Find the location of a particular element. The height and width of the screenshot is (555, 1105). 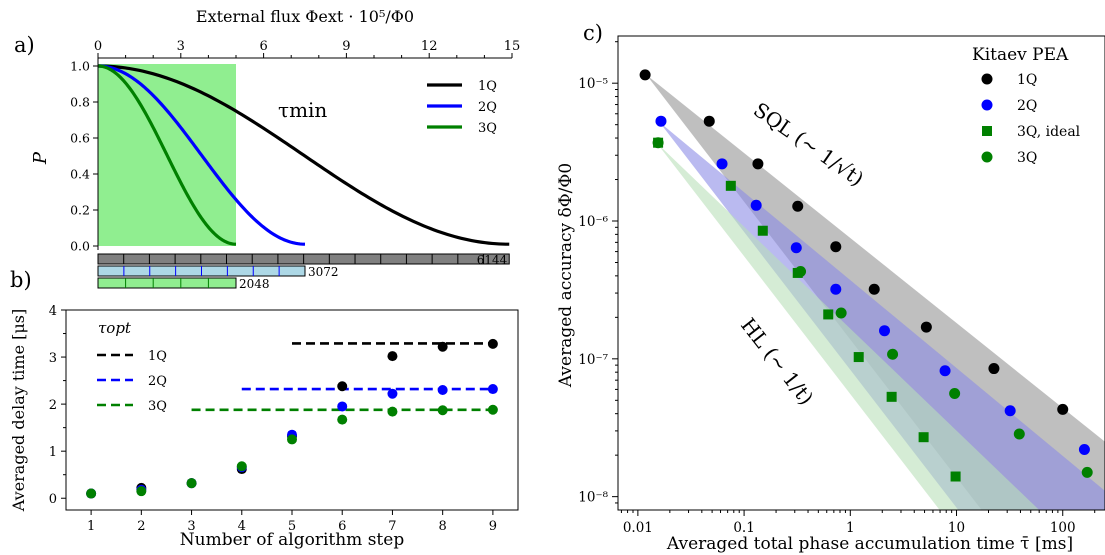

x-tick-label: 6 is located at coordinates (342, 526).